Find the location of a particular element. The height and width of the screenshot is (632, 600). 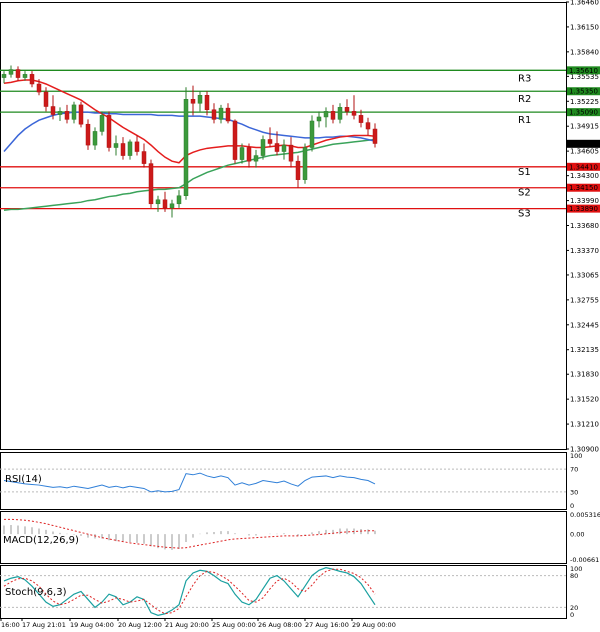

level-name-s2: S2 is located at coordinates (524, 193).